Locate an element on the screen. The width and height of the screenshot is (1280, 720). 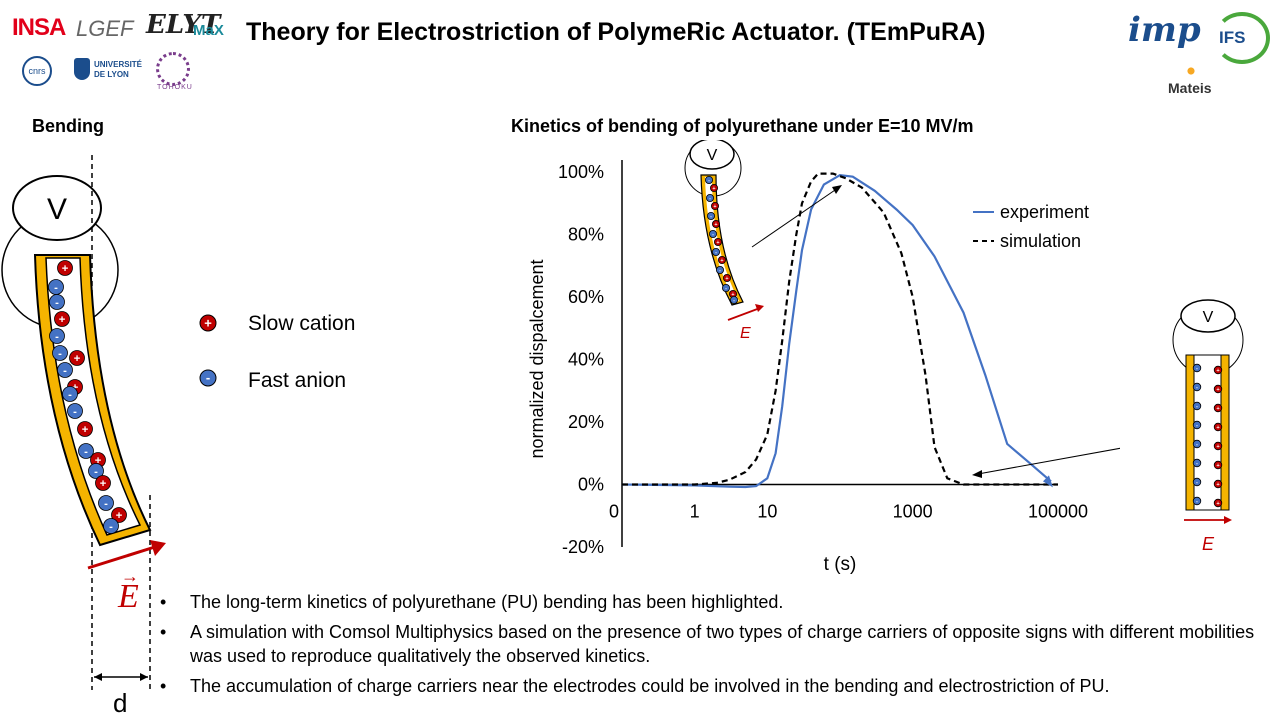
x-tick-label: 0 is located at coordinates (614, 512).